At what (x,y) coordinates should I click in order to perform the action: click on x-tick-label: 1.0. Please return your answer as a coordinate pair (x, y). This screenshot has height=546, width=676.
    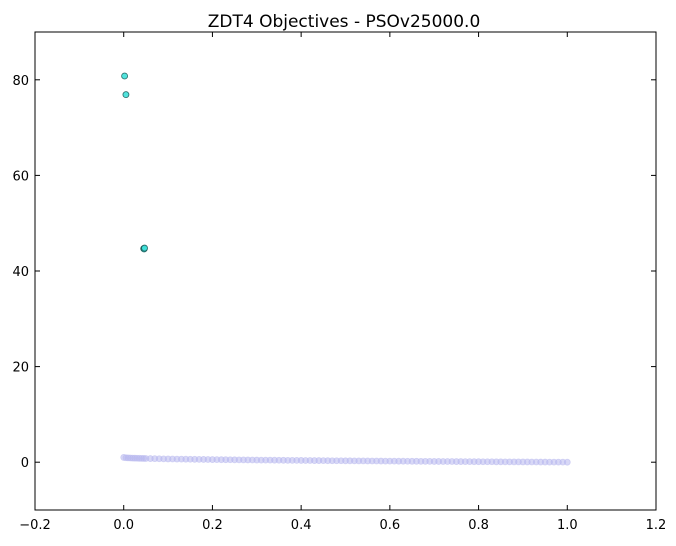
    Looking at the image, I should click on (567, 525).